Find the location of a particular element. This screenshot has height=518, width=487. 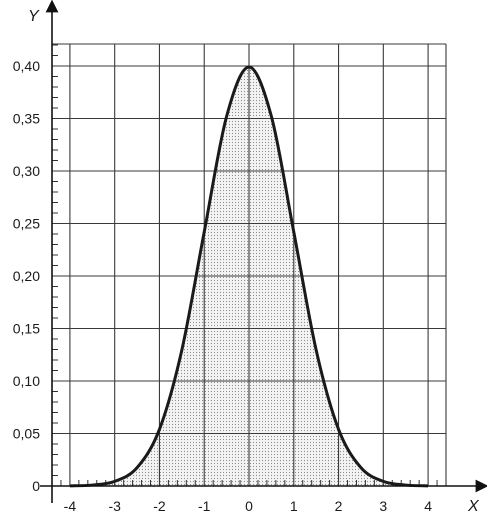

y-tick-labels: 0 0,05 0,10 0,15 0,20 0,25 0,30 0,35 0,40 is located at coordinates (26, 276).